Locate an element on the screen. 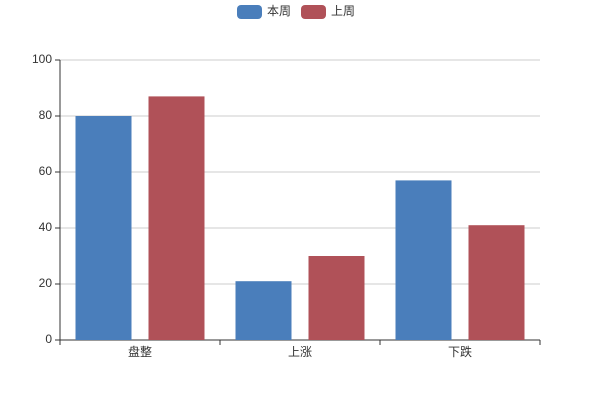 The height and width of the screenshot is (400, 600). y-tick-label: 0 is located at coordinates (48, 339).